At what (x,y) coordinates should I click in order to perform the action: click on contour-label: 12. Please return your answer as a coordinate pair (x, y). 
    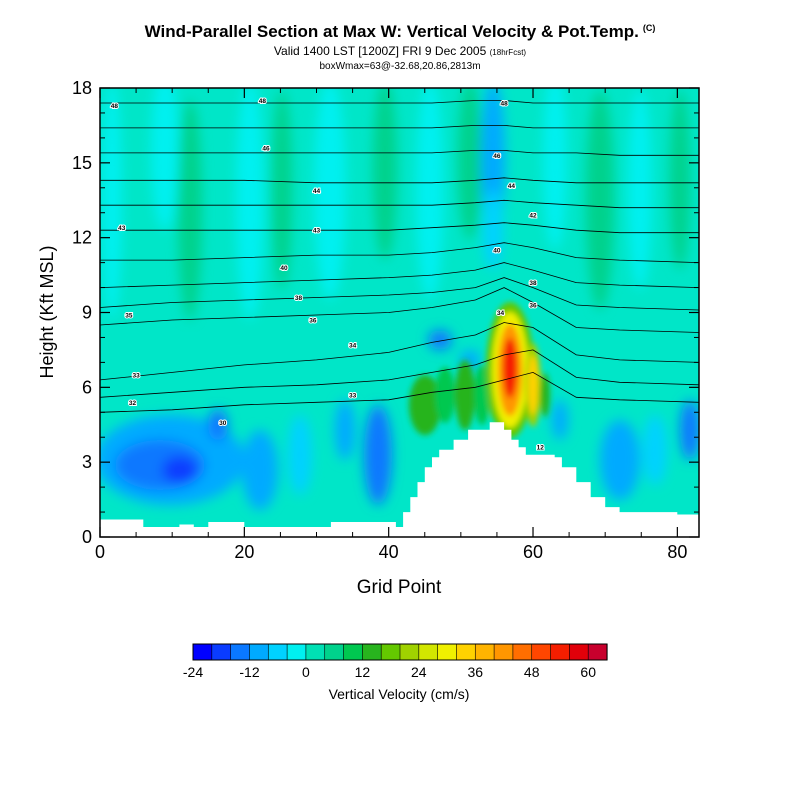
    Looking at the image, I should click on (541, 448).